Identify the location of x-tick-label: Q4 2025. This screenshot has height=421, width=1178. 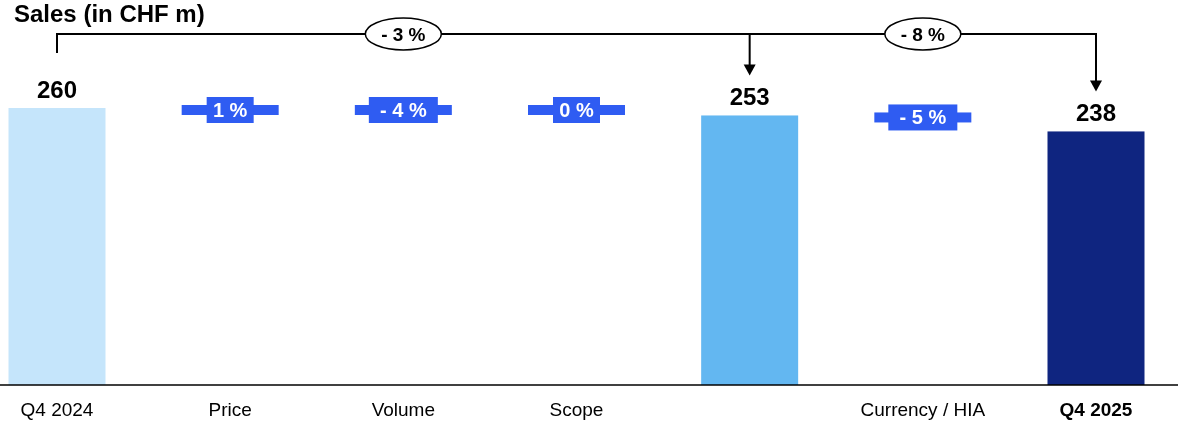
(1096, 409).